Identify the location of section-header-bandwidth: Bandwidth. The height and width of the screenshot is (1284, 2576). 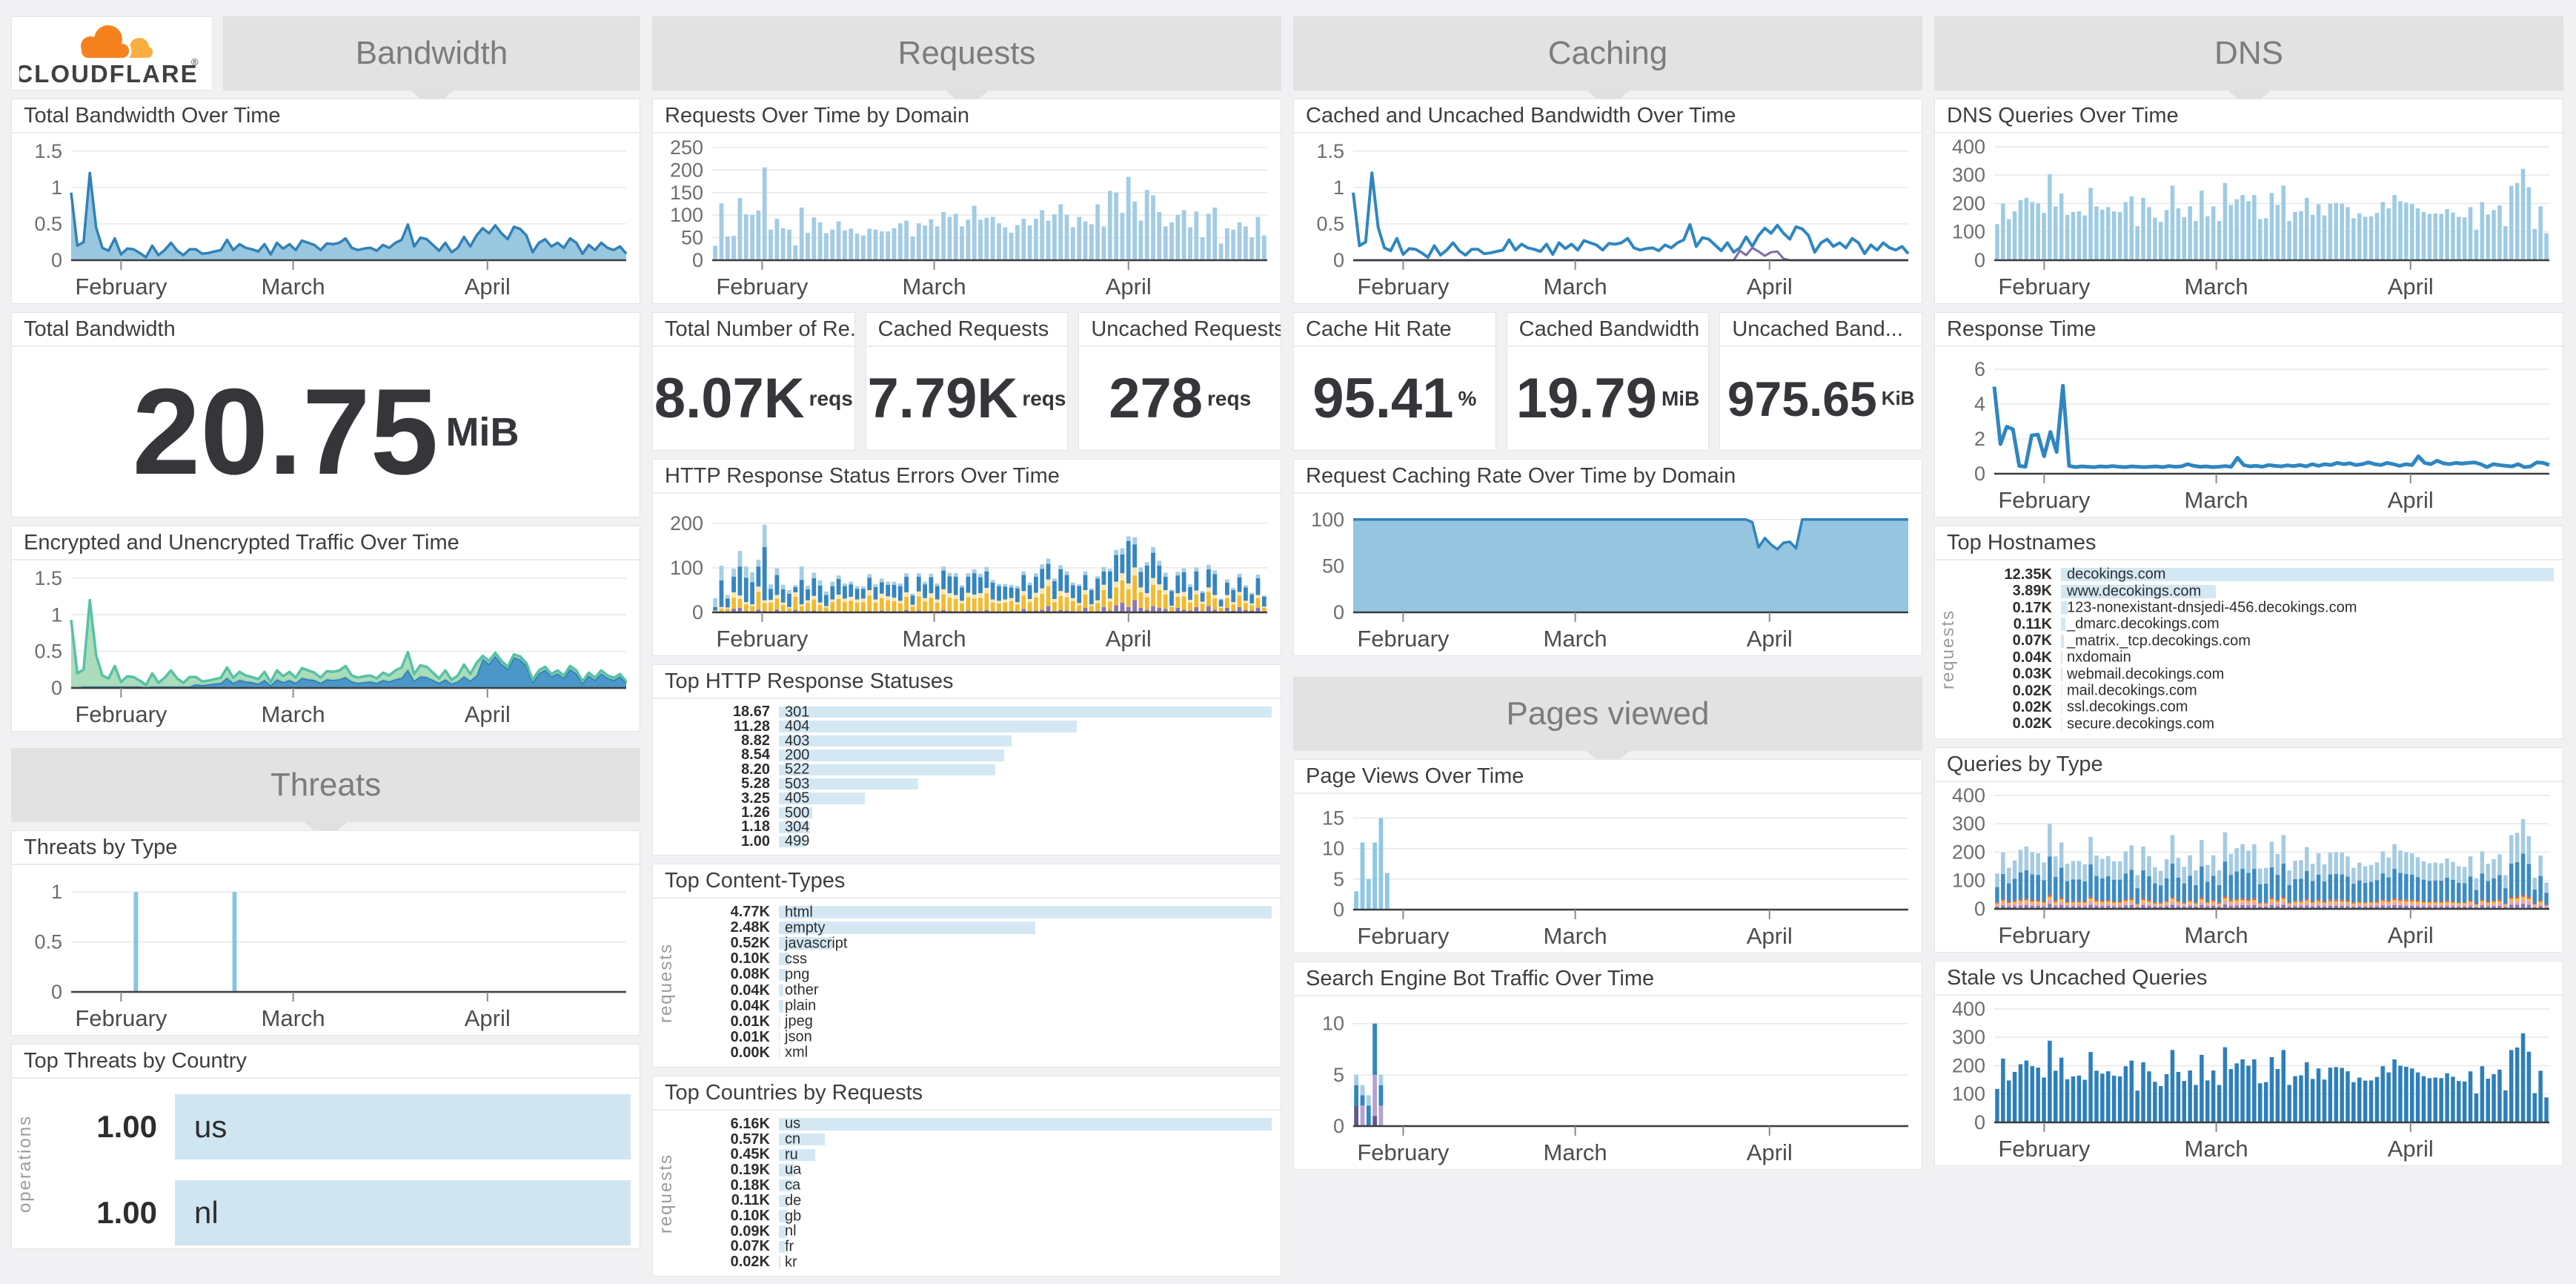
(431, 53).